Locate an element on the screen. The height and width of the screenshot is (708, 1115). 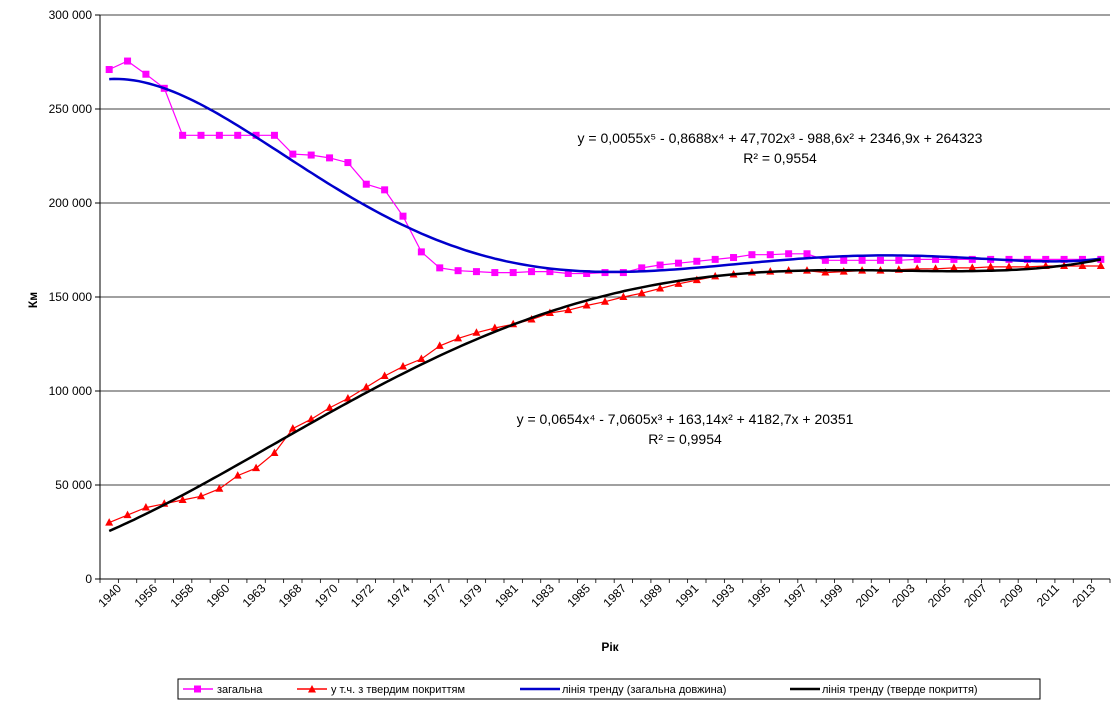
x-tick-label: 1968 is located at coordinates (290, 595).